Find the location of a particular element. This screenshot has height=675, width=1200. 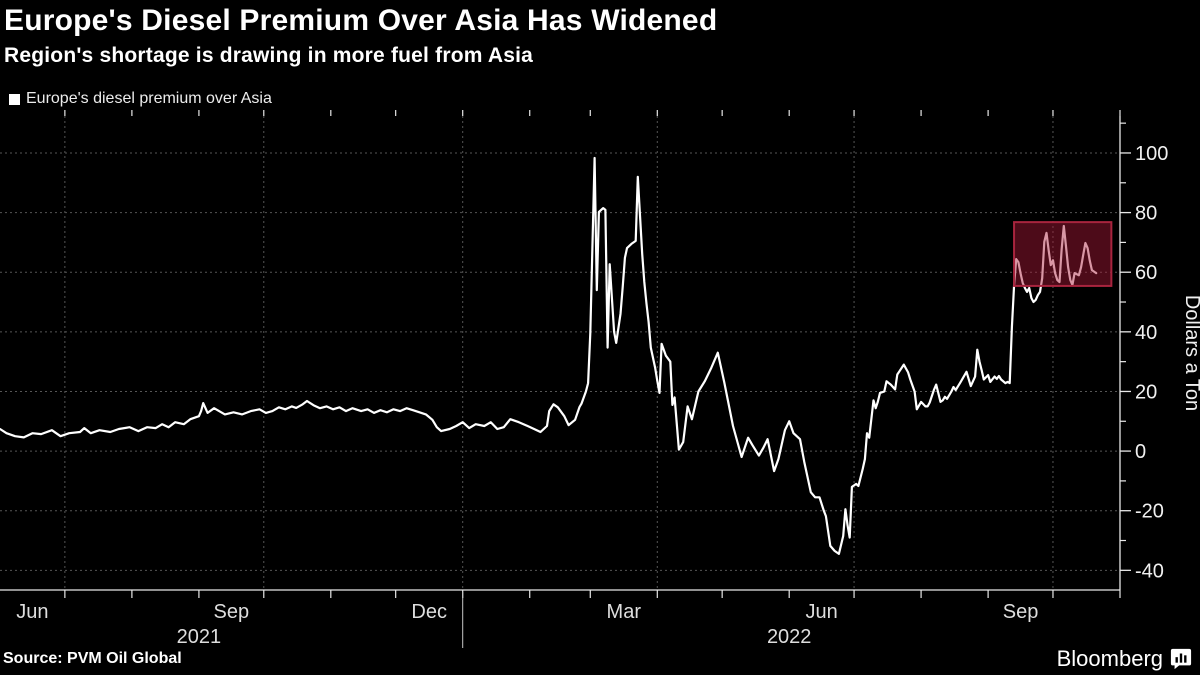

legend-label: Europe's diesel premium over Asia is located at coordinates (149, 98).